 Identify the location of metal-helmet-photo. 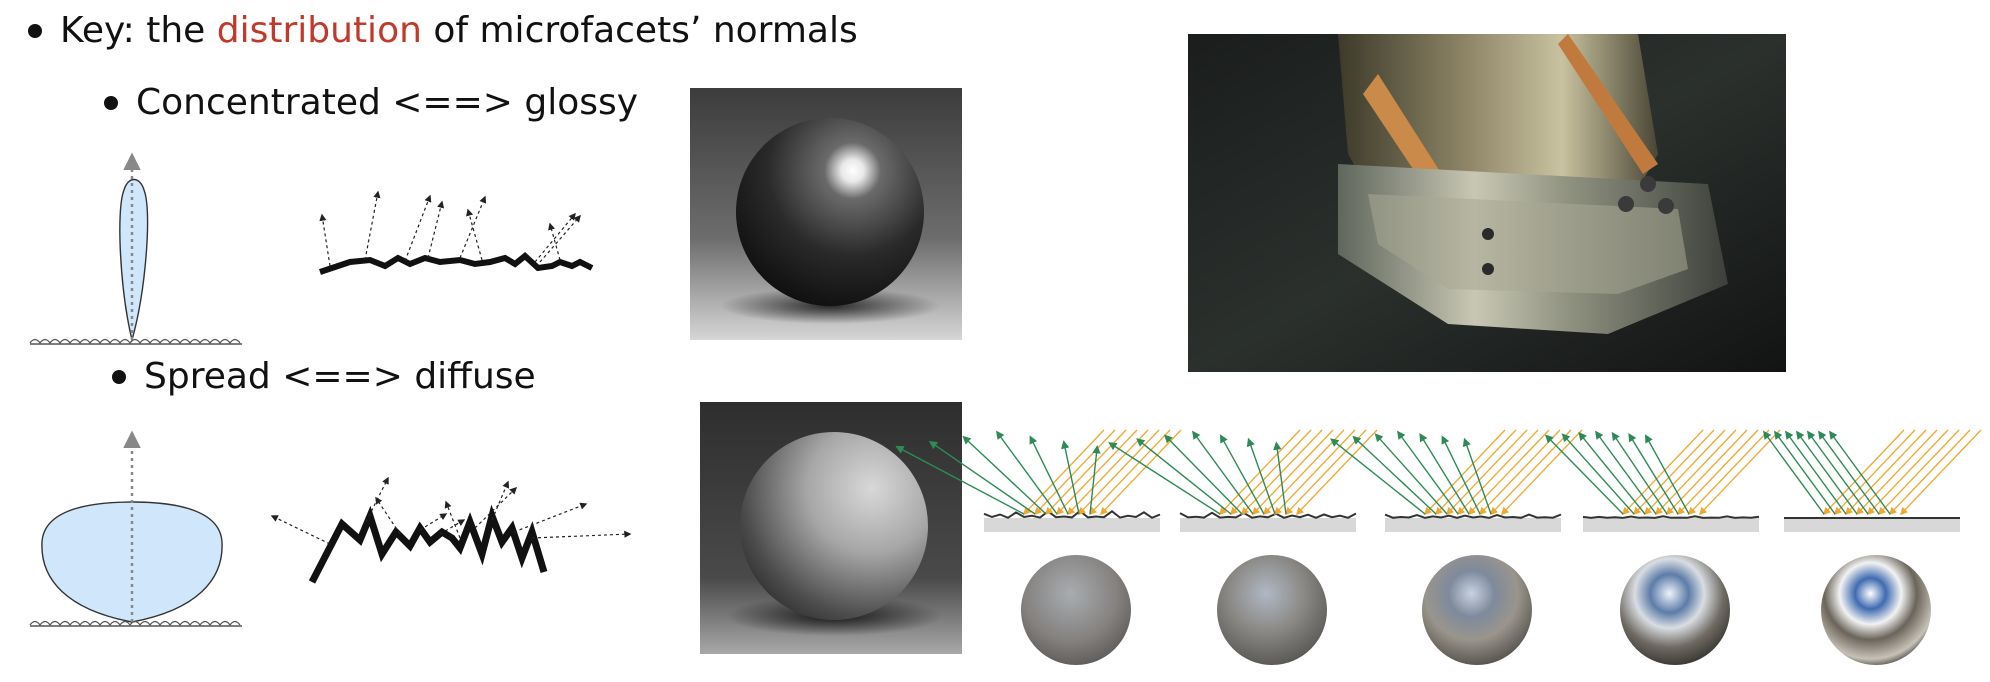
(1487, 203).